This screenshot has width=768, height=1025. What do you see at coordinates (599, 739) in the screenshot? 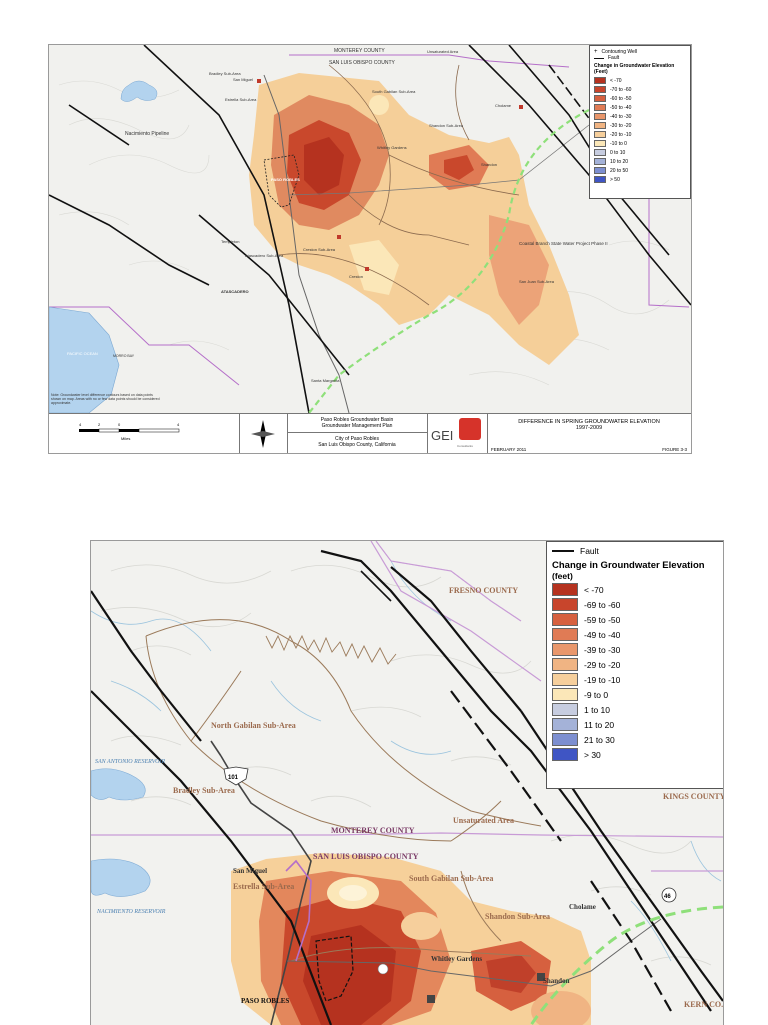
I see `legend-label: 21 to 30` at bounding box center [599, 739].